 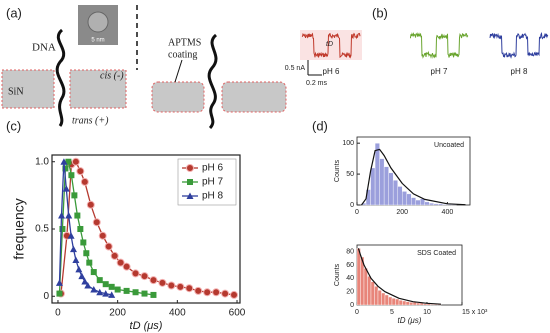 I want to click on legend-label: pH 6, so click(x=213, y=168).